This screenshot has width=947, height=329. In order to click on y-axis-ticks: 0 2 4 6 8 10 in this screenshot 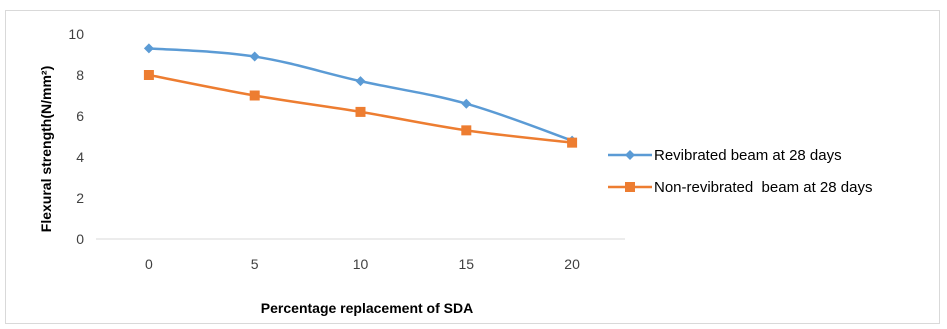, I will do `click(76, 136)`.